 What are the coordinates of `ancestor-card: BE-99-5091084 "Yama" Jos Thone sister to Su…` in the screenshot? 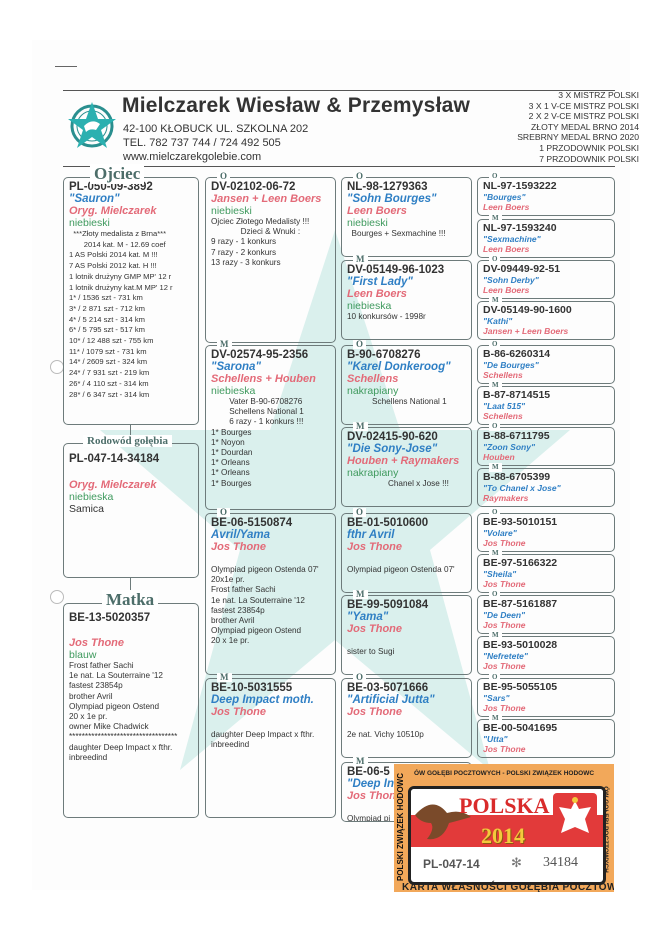 It's located at (406, 635).